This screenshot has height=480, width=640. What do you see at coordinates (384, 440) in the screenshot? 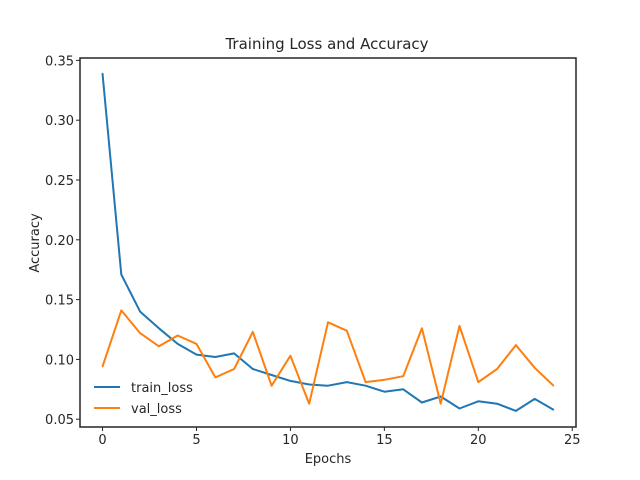
I see `x-tick-label: 15` at bounding box center [384, 440].